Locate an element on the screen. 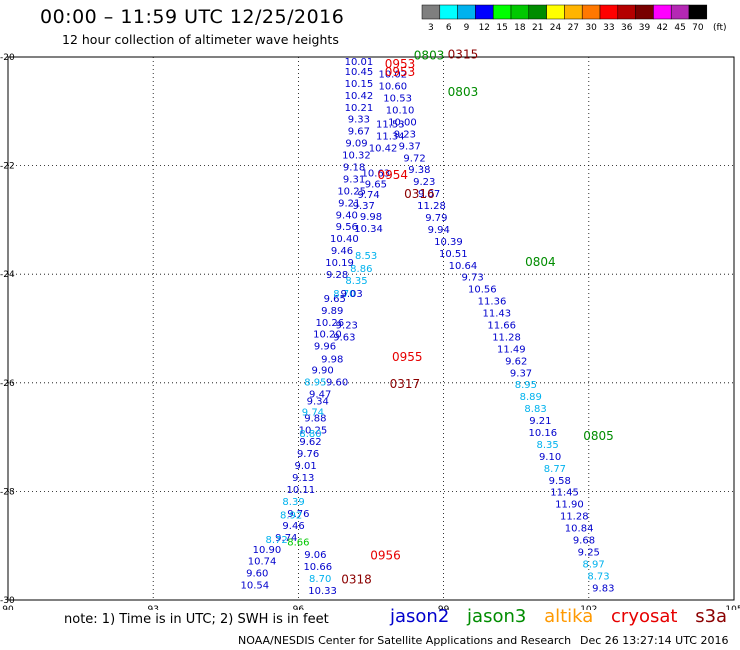 Image resolution: width=740 pixels, height=650 pixels. wave-height-label: 11.43 is located at coordinates (497, 314).